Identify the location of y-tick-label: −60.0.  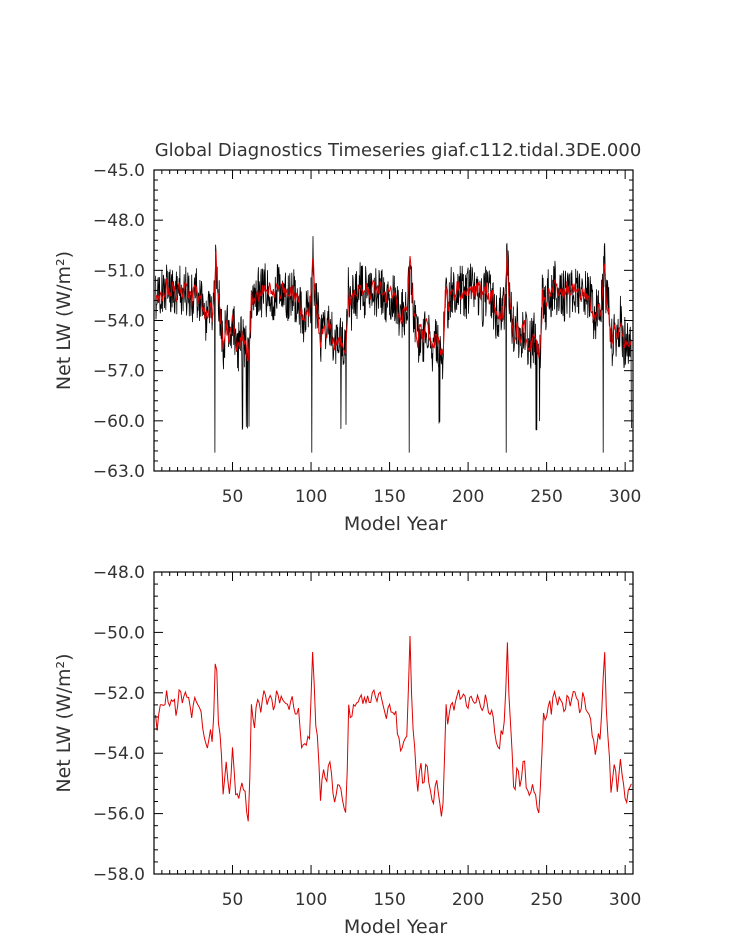
(119, 422).